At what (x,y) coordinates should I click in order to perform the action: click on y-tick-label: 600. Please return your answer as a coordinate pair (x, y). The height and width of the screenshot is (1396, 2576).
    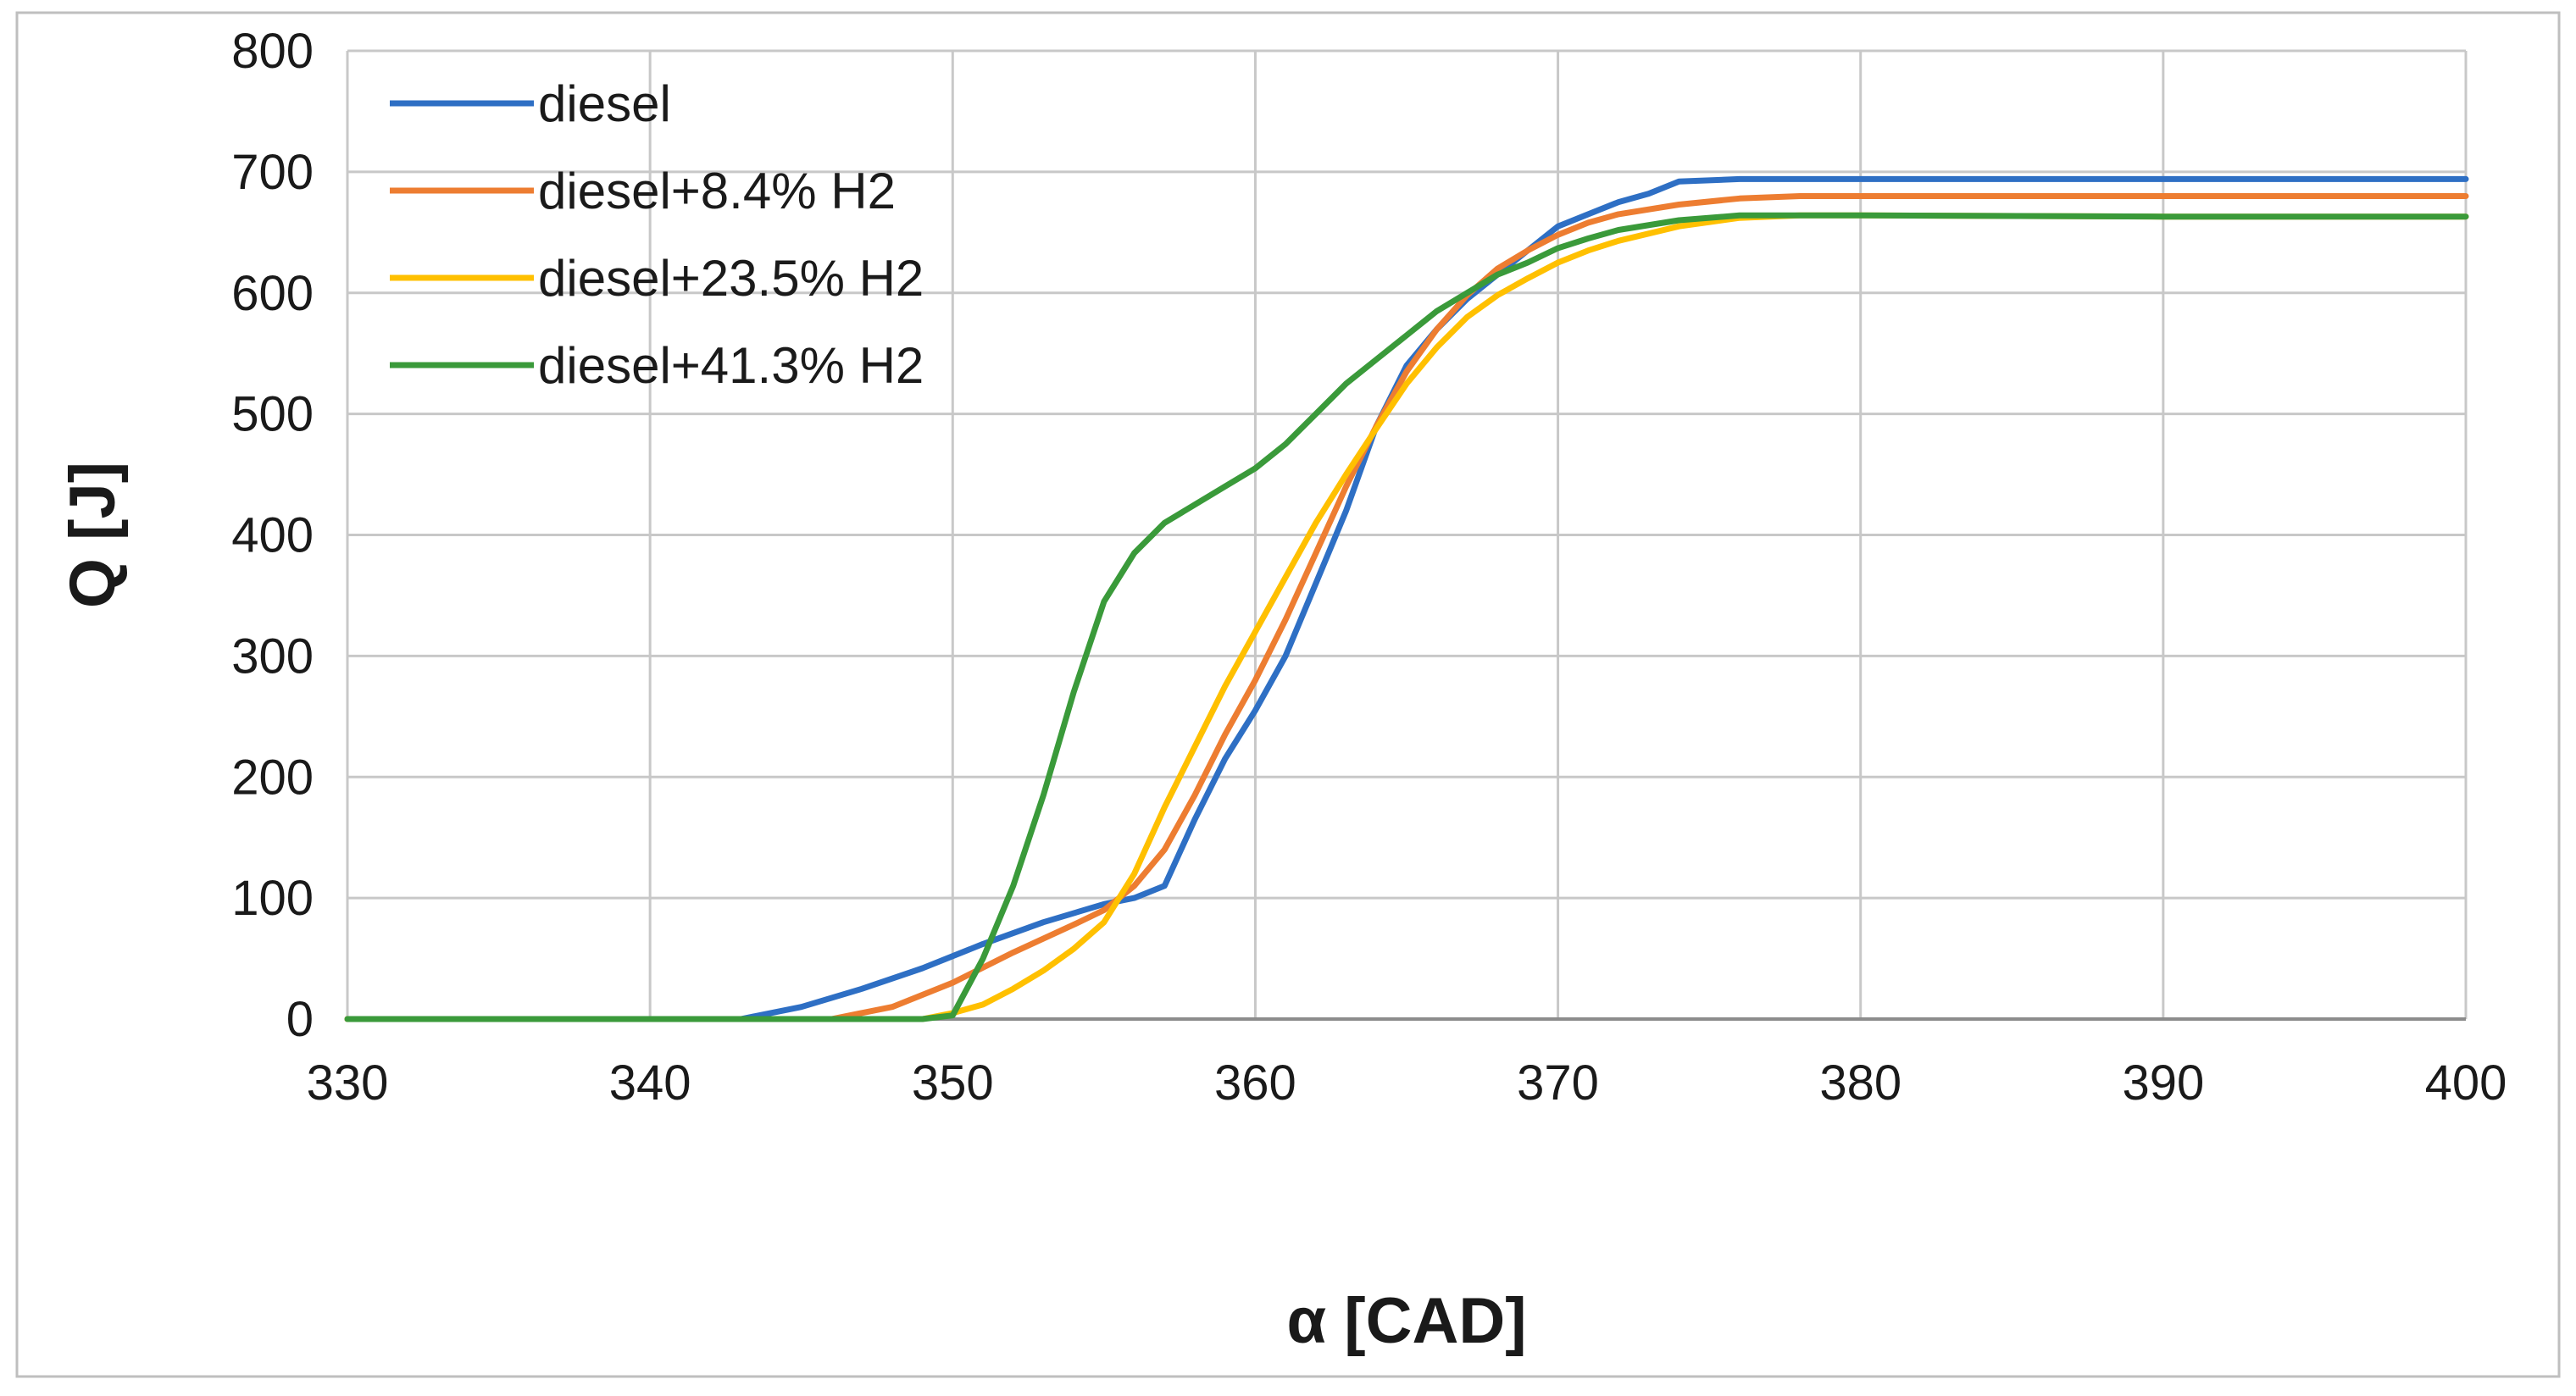
    Looking at the image, I should click on (272, 293).